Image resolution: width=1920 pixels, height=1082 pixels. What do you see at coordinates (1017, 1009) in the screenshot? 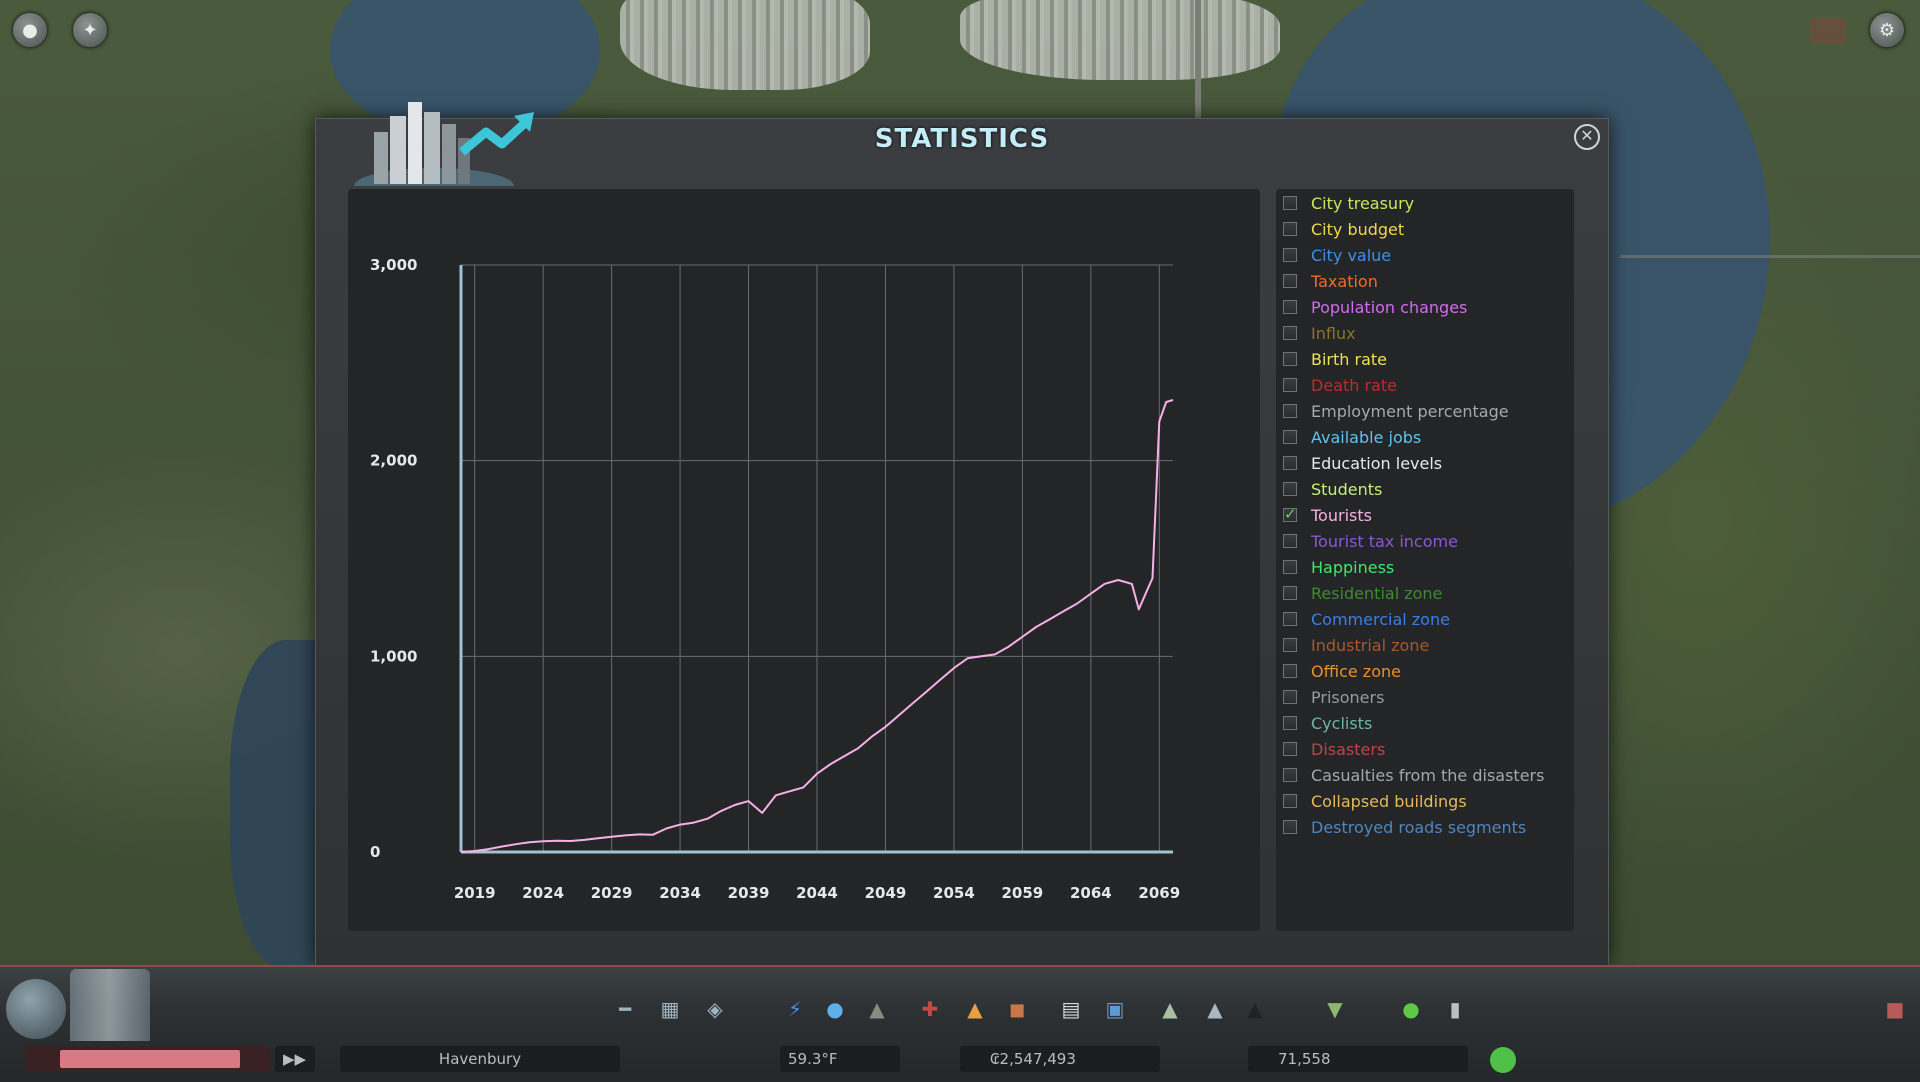
I see `police-icon: ◼` at bounding box center [1017, 1009].